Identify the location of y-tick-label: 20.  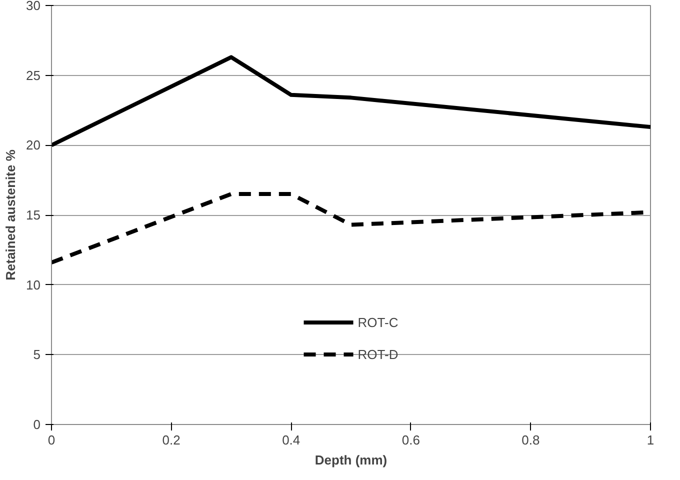
(33, 145).